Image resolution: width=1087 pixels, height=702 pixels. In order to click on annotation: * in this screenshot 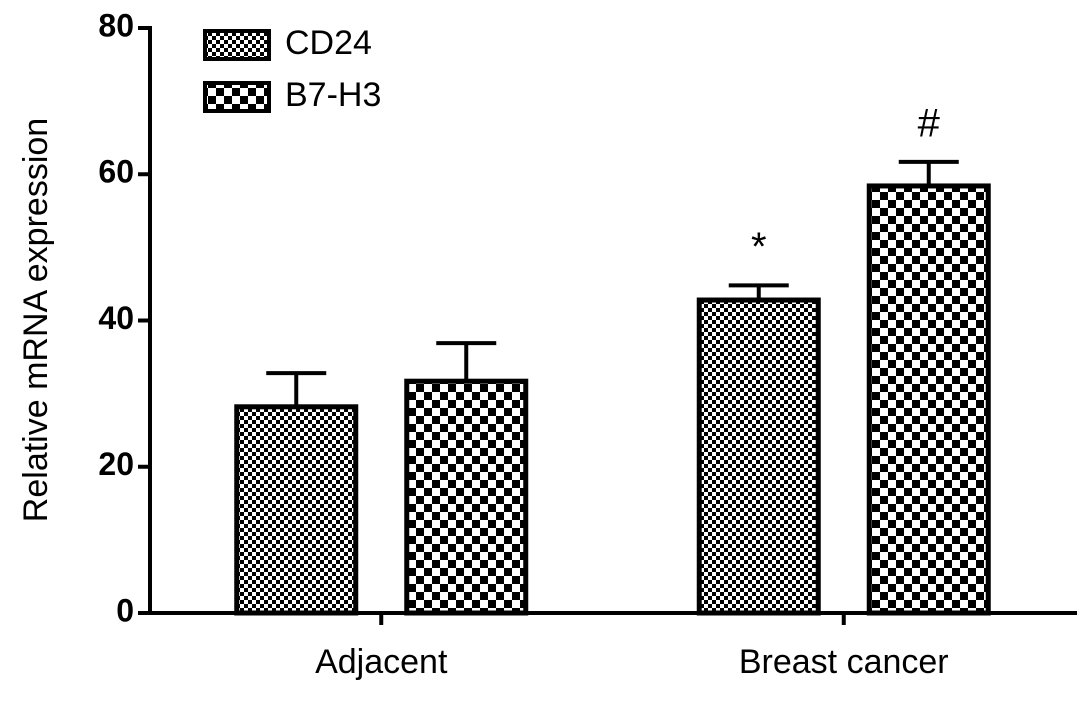, I will do `click(759, 247)`.